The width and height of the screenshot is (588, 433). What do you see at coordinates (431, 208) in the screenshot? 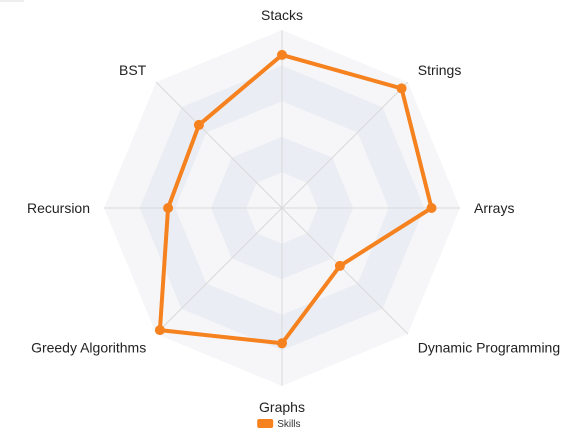
I see `data-point-arrays` at bounding box center [431, 208].